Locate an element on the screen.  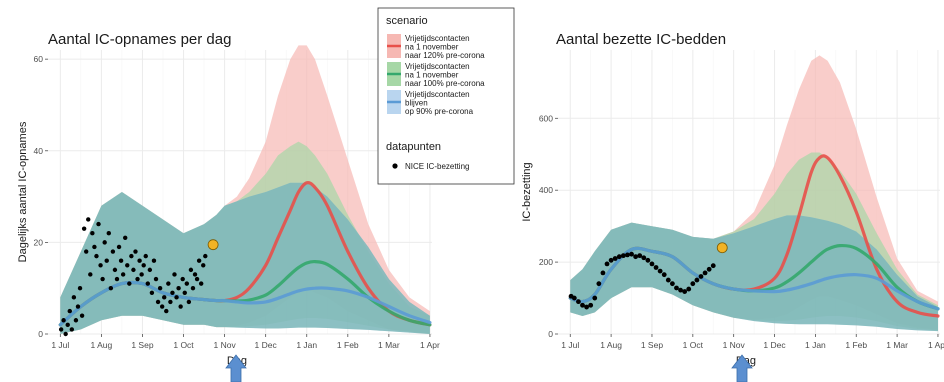
x-tick-label: 1 Oct is located at coordinates (183, 345).